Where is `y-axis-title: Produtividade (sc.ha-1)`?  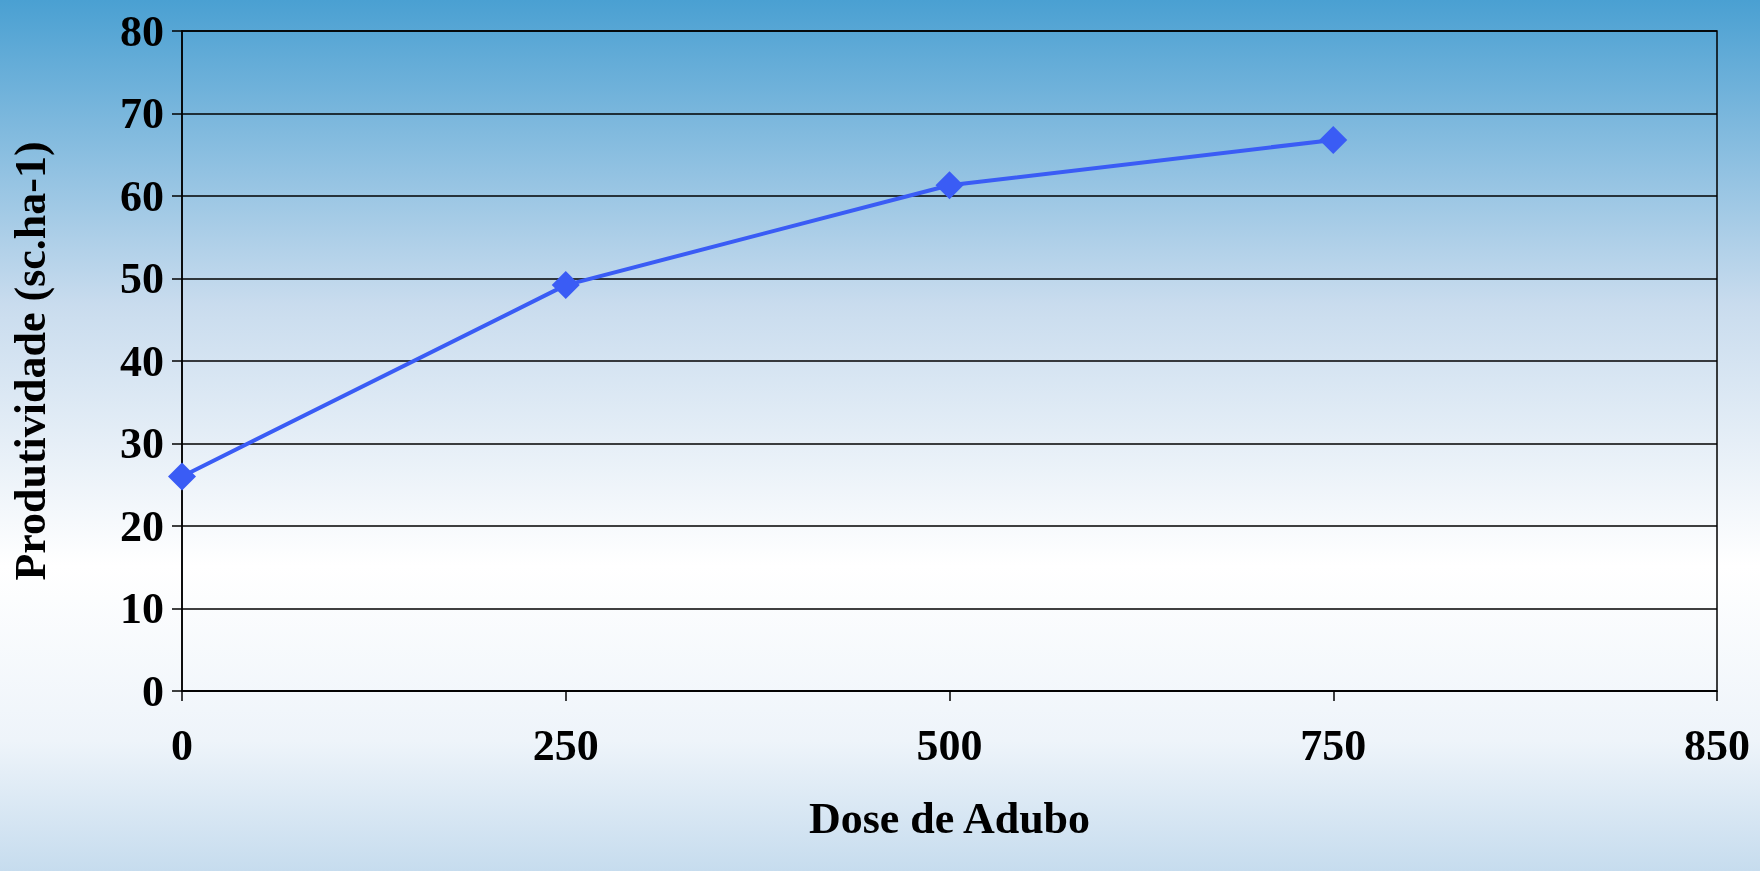 y-axis-title: Produtividade (sc.ha-1) is located at coordinates (30, 361).